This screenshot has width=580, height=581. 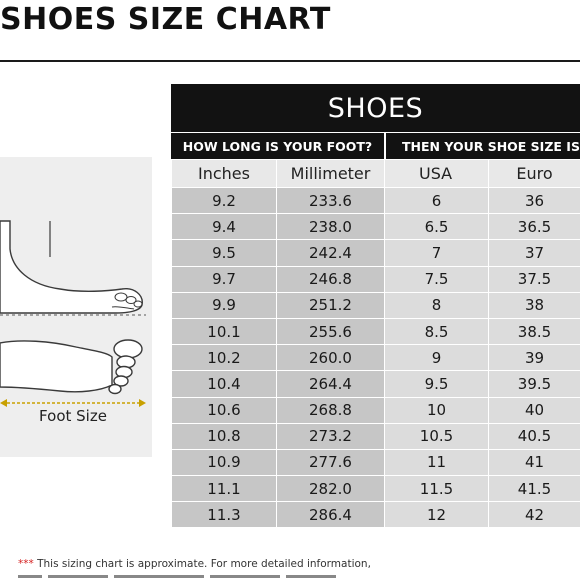 What do you see at coordinates (483, 146) in the screenshot?
I see `shoe-size-group-header: THEN YOUR SHOE SIZE IS` at bounding box center [483, 146].